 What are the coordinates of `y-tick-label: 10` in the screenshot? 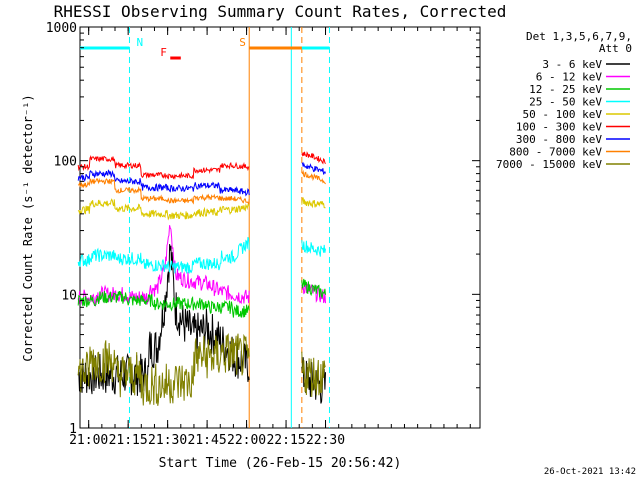 It's located at (69, 295).